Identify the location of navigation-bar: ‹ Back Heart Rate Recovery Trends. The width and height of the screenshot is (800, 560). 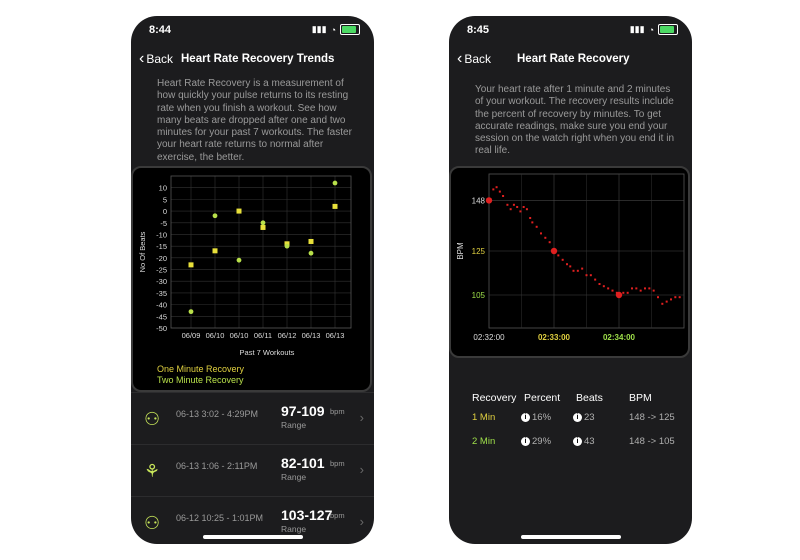
(252, 61).